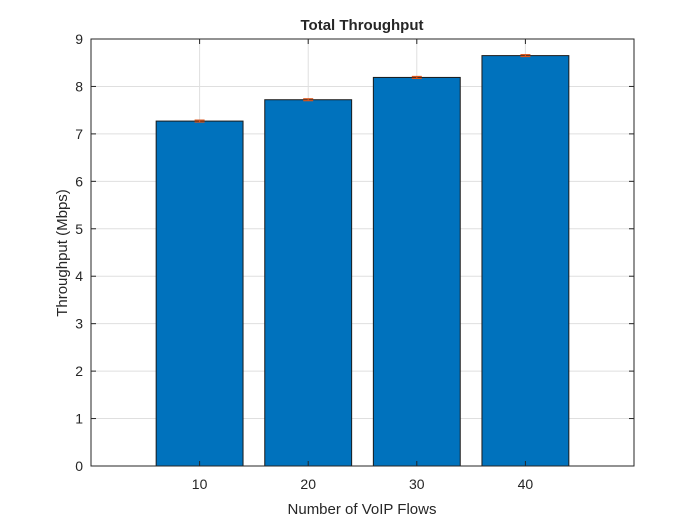 This screenshot has height=530, width=700. I want to click on y-tick-label: 8, so click(79, 86).